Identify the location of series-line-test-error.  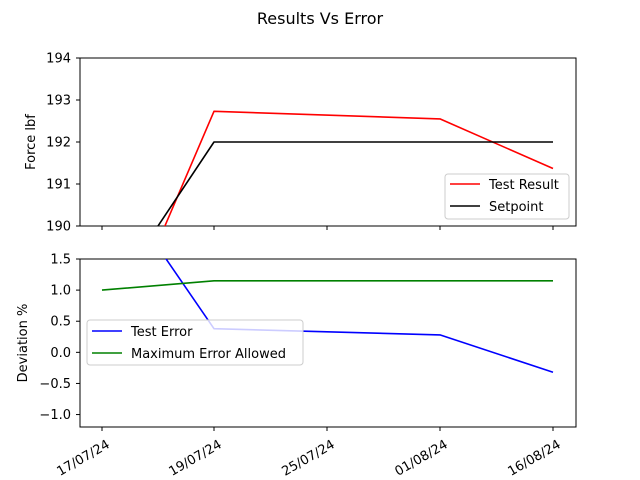
(359, 316).